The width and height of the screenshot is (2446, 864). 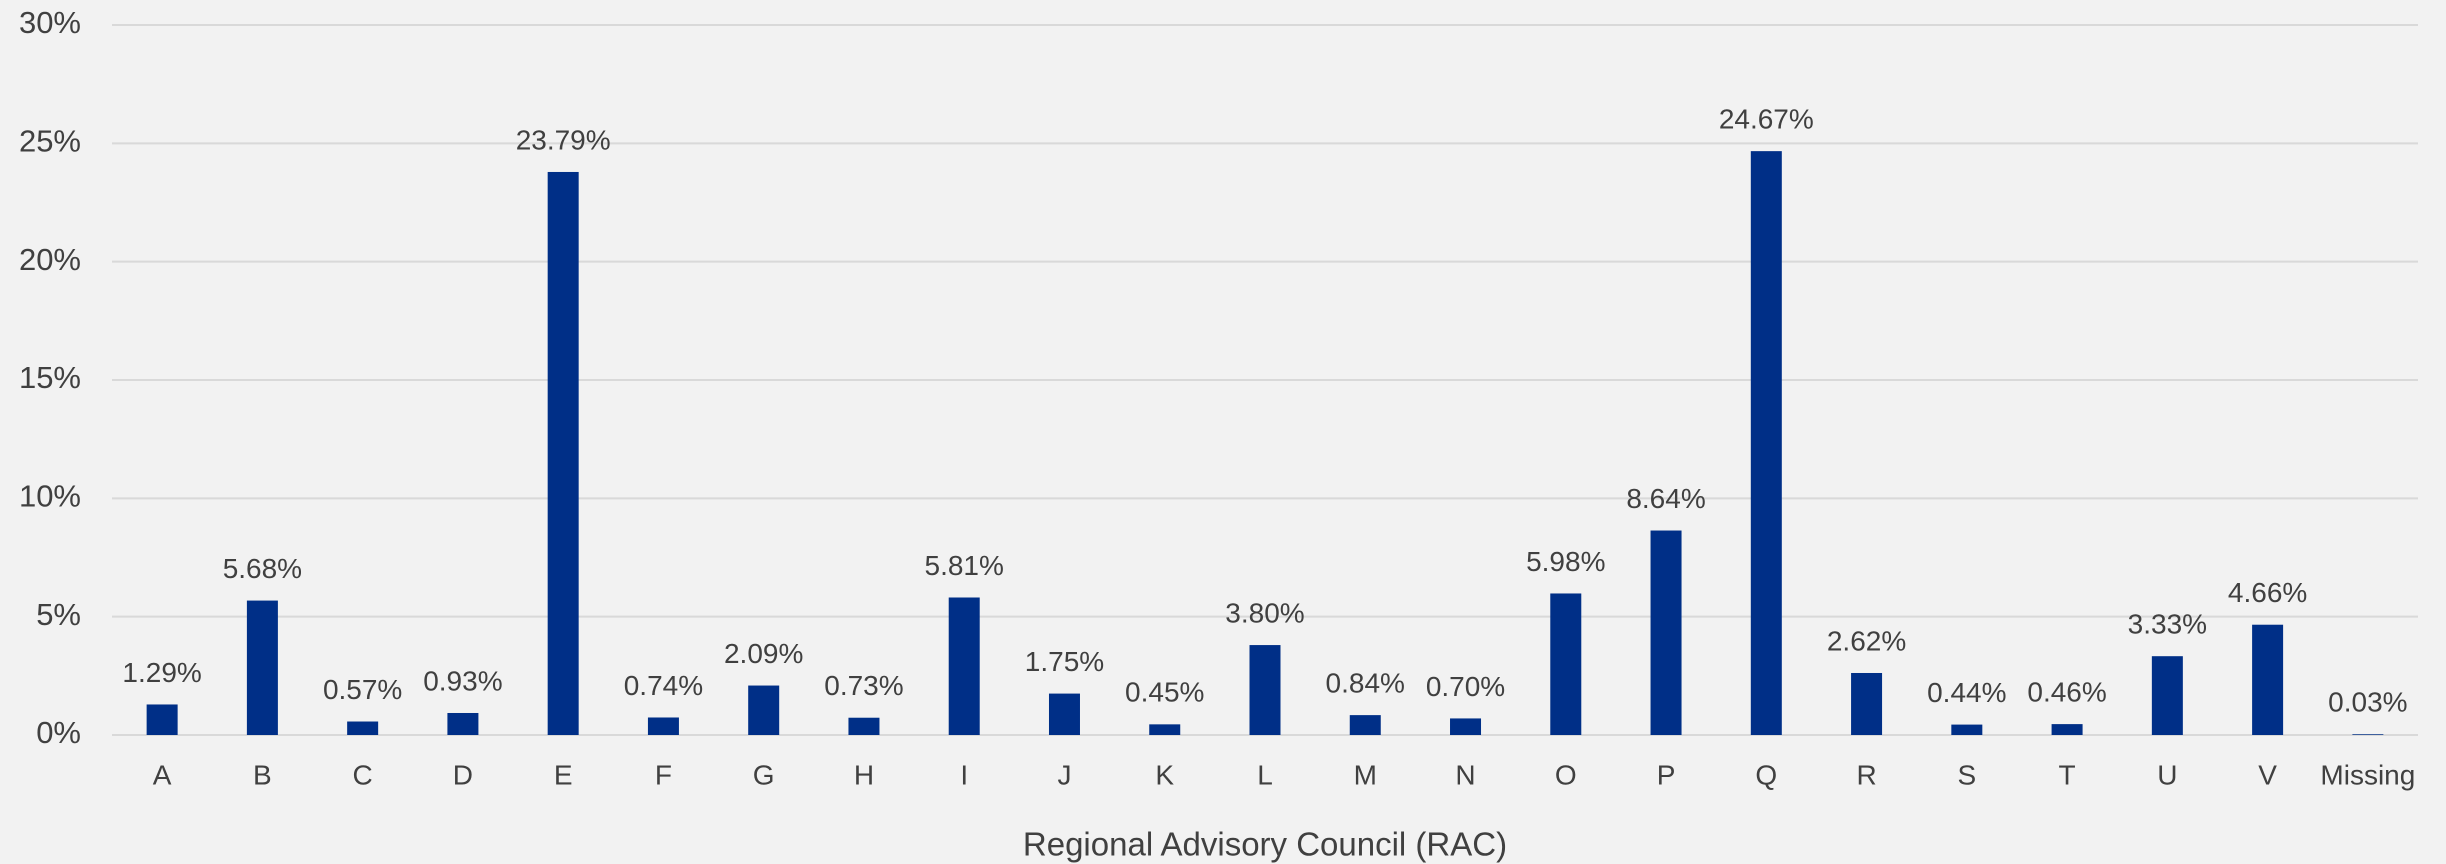 I want to click on x-tick-label: S, so click(x=1966, y=774).